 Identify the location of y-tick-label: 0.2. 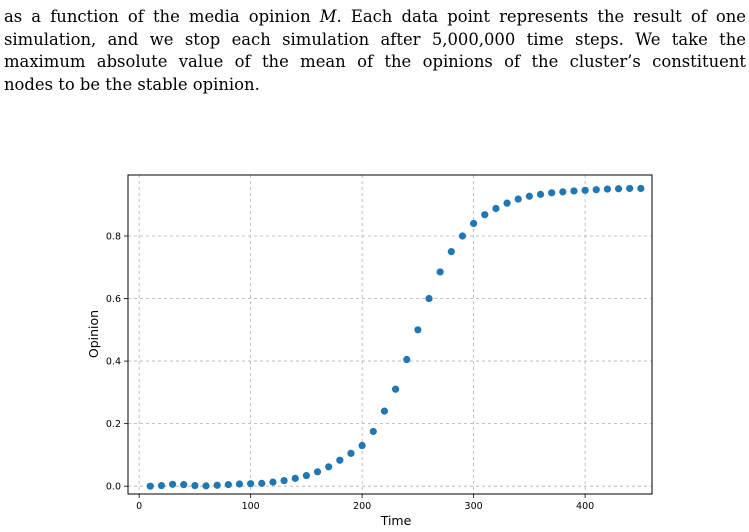
(113, 424).